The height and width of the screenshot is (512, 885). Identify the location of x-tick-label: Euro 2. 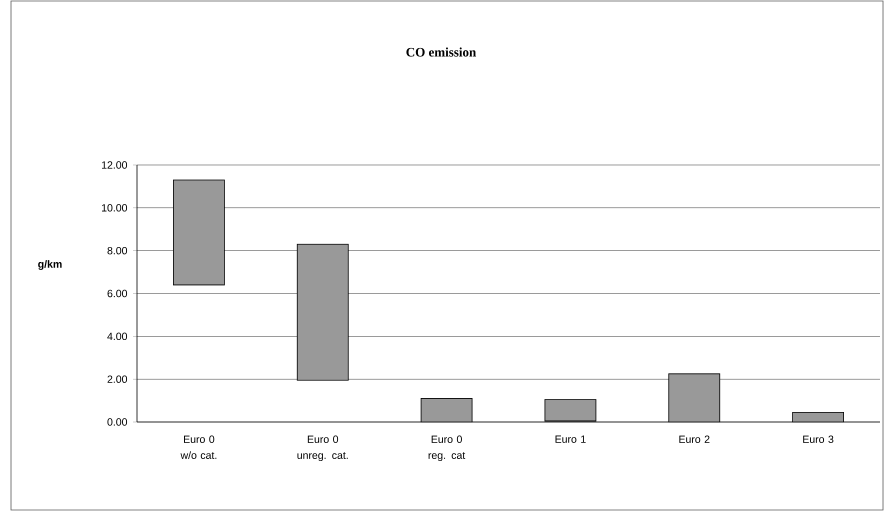
(694, 439).